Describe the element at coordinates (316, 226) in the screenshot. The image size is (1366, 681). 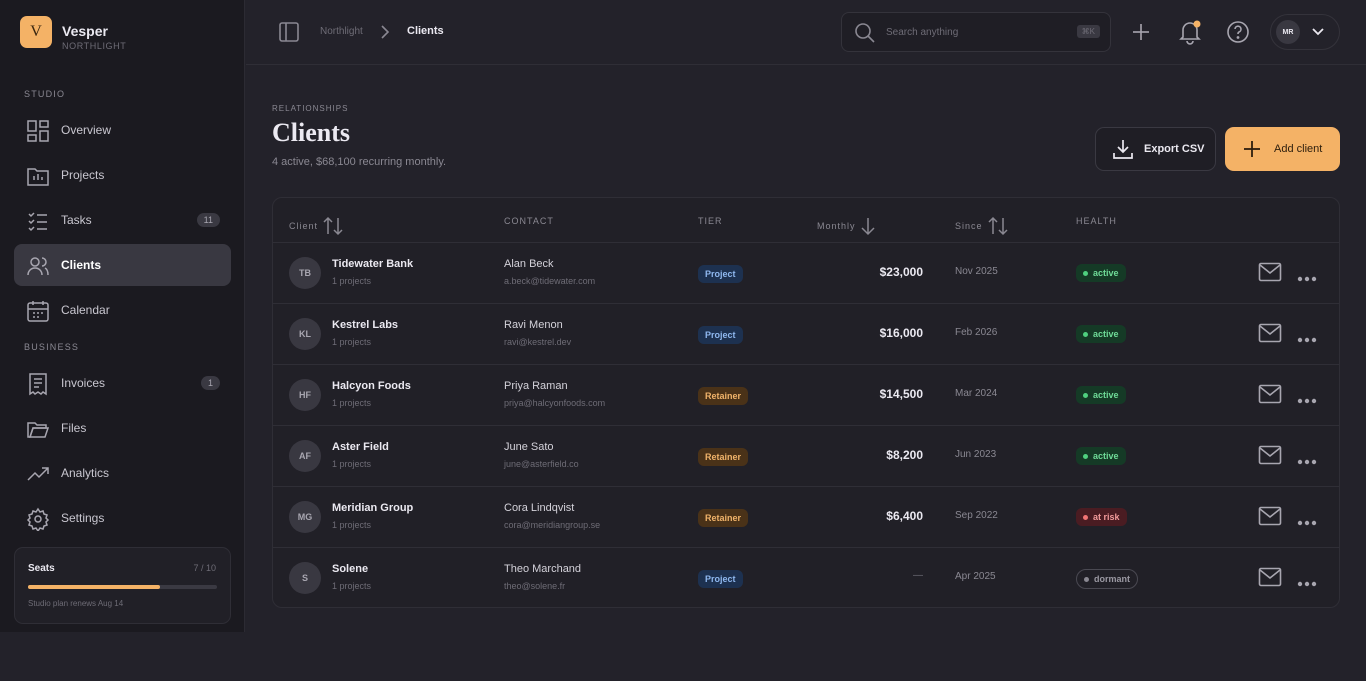
I see `column-header: Client` at that location.